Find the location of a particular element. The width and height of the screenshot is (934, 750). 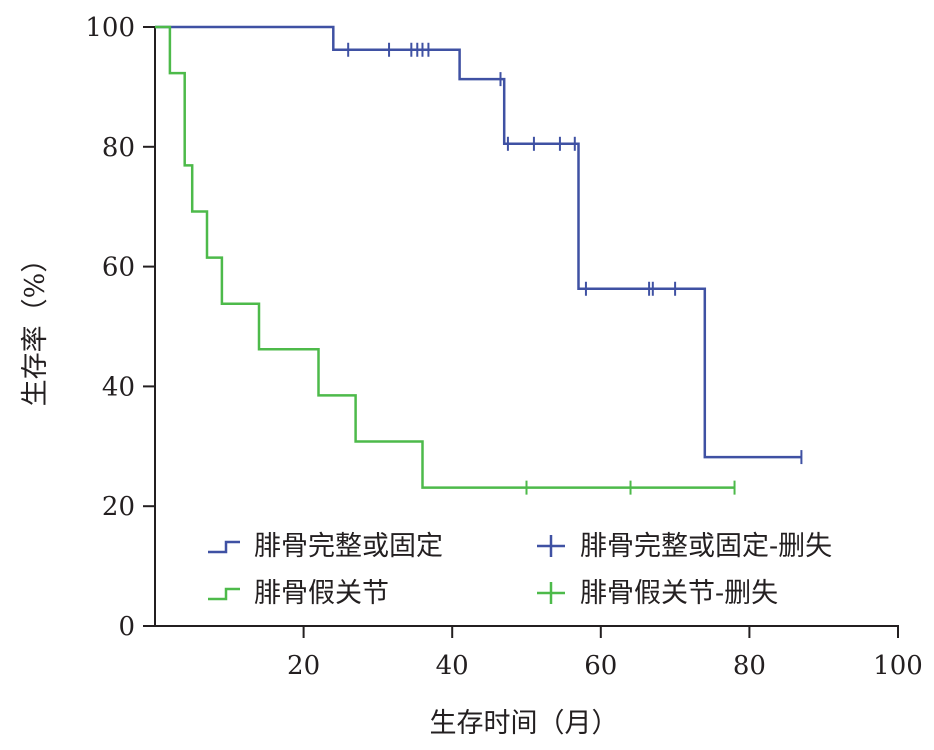

y-tick-label-100: 100 is located at coordinates (110, 28).